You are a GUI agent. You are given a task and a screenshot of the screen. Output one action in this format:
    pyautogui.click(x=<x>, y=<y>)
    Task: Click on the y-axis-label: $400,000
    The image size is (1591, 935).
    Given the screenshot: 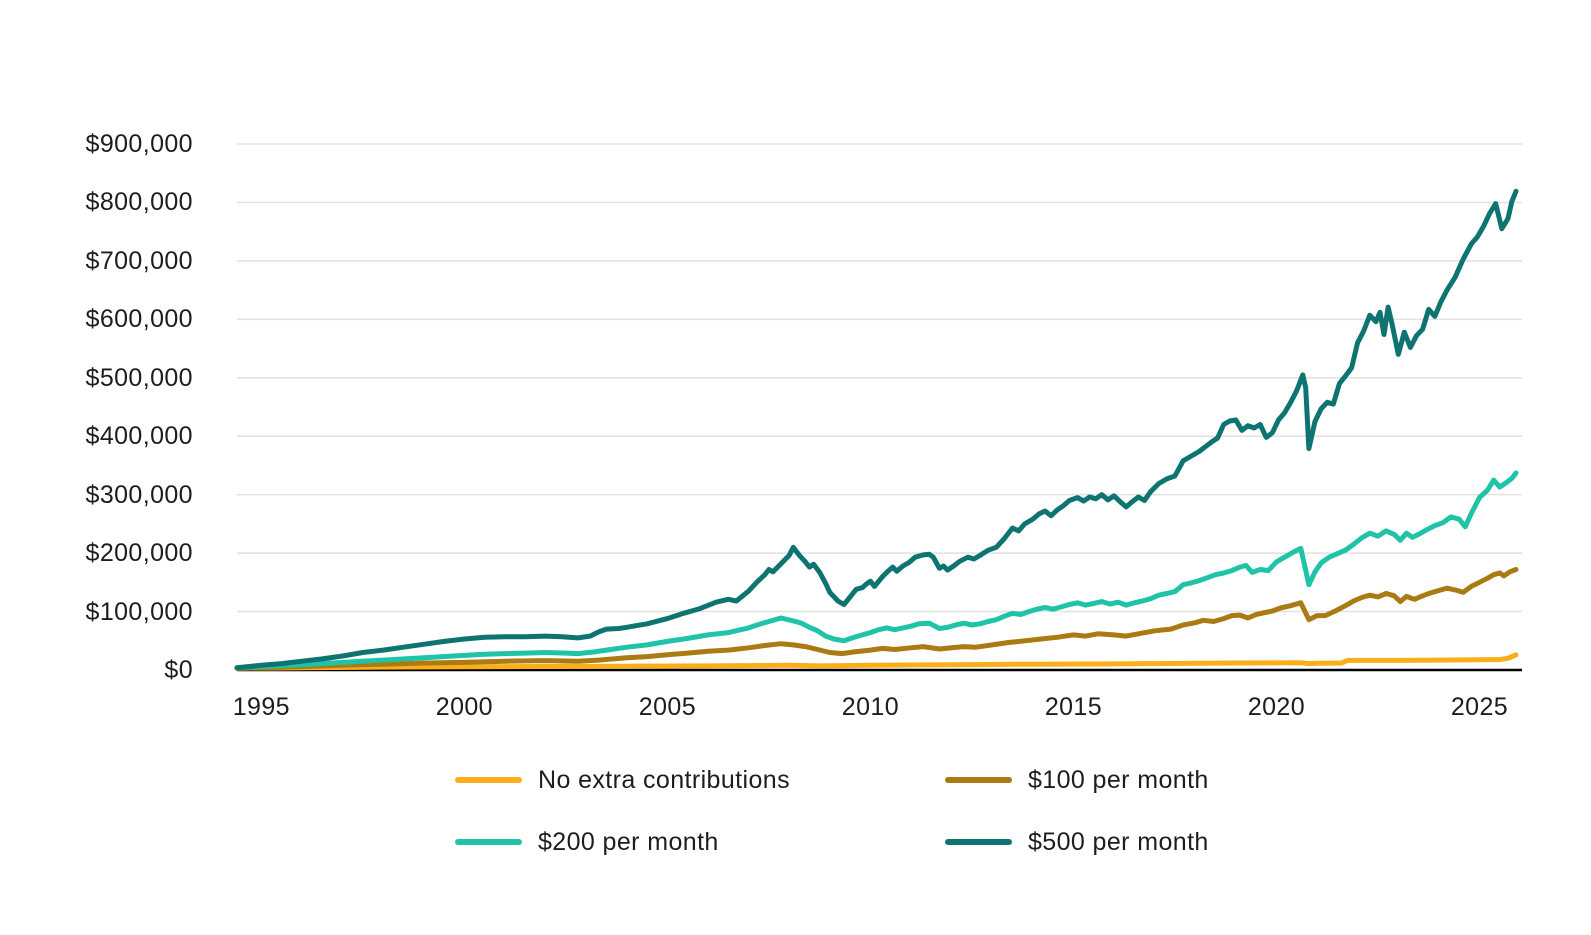 What is the action you would take?
    pyautogui.click(x=139, y=436)
    